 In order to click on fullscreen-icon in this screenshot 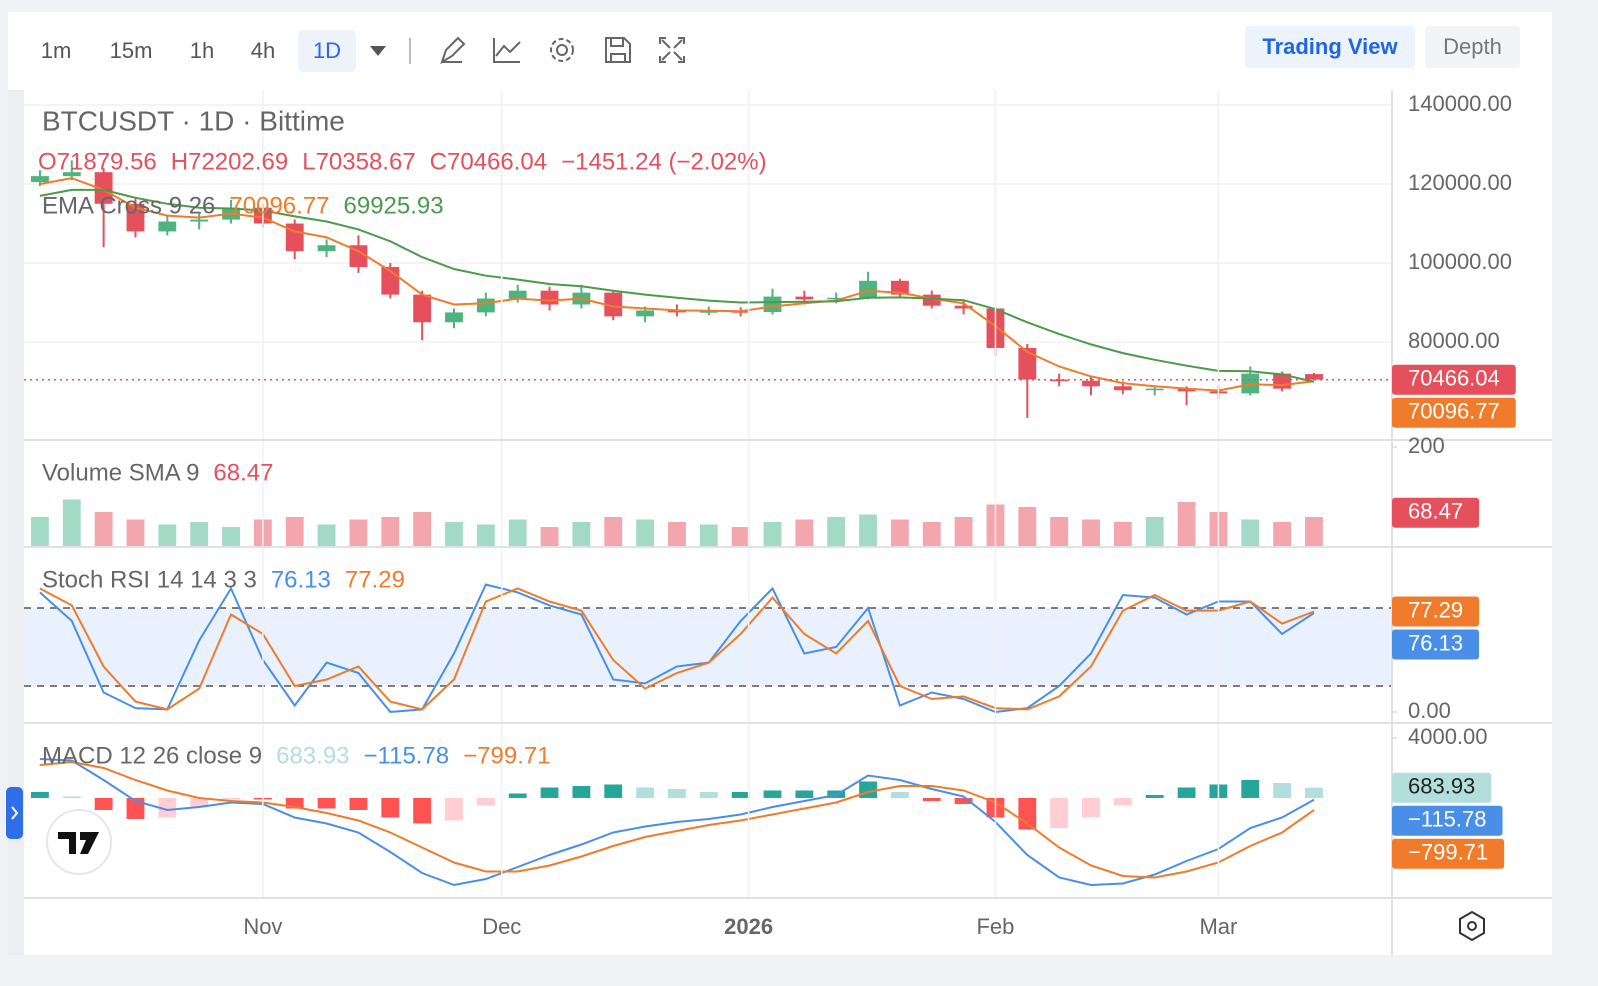, I will do `click(672, 50)`.